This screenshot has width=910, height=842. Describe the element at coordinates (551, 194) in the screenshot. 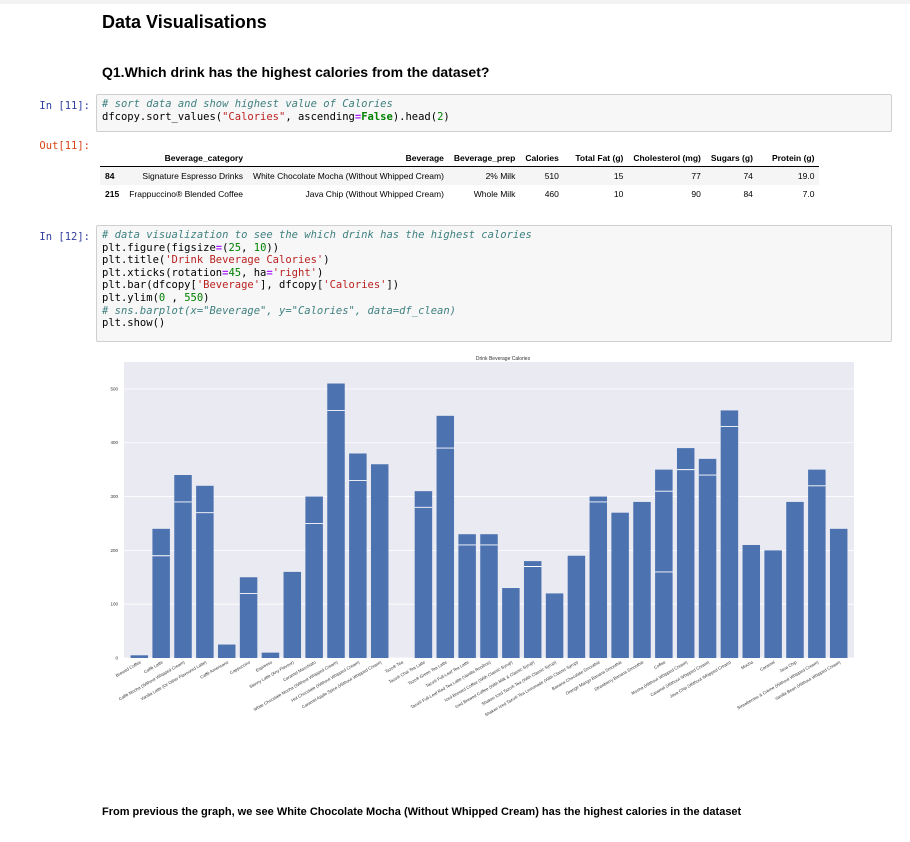

I see `table-cell: 460` at that location.